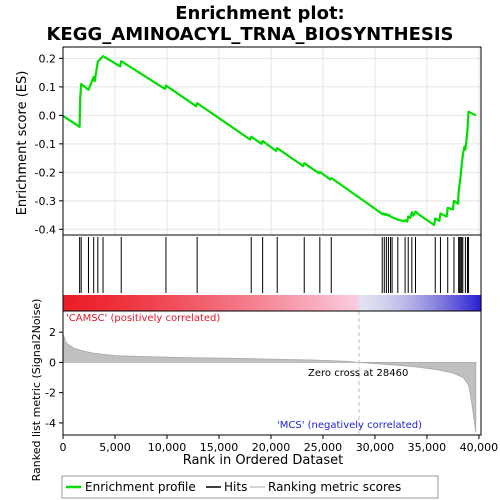  Describe the element at coordinates (115, 447) in the screenshot. I see `x-tick-label: 5,000` at that location.